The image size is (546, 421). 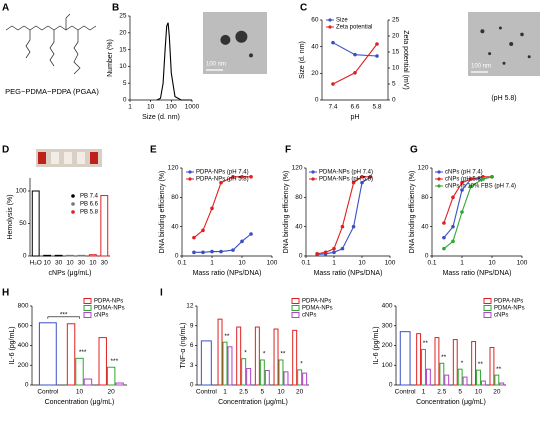 I want to click on bracket, so click(x=63, y=317).